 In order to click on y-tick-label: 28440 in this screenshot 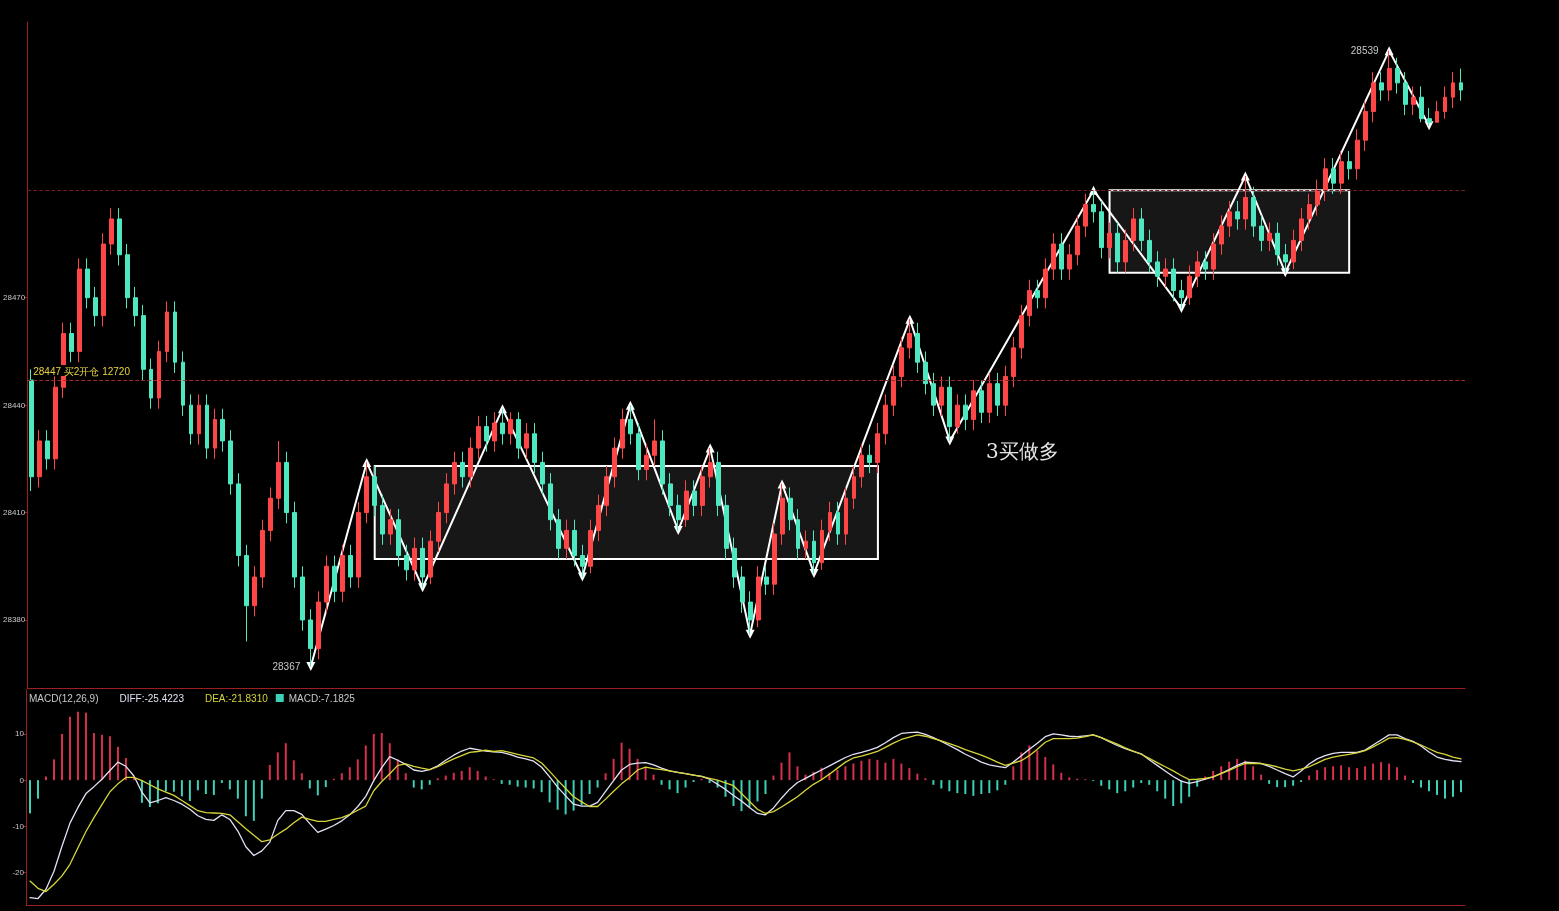, I will do `click(14, 405)`.